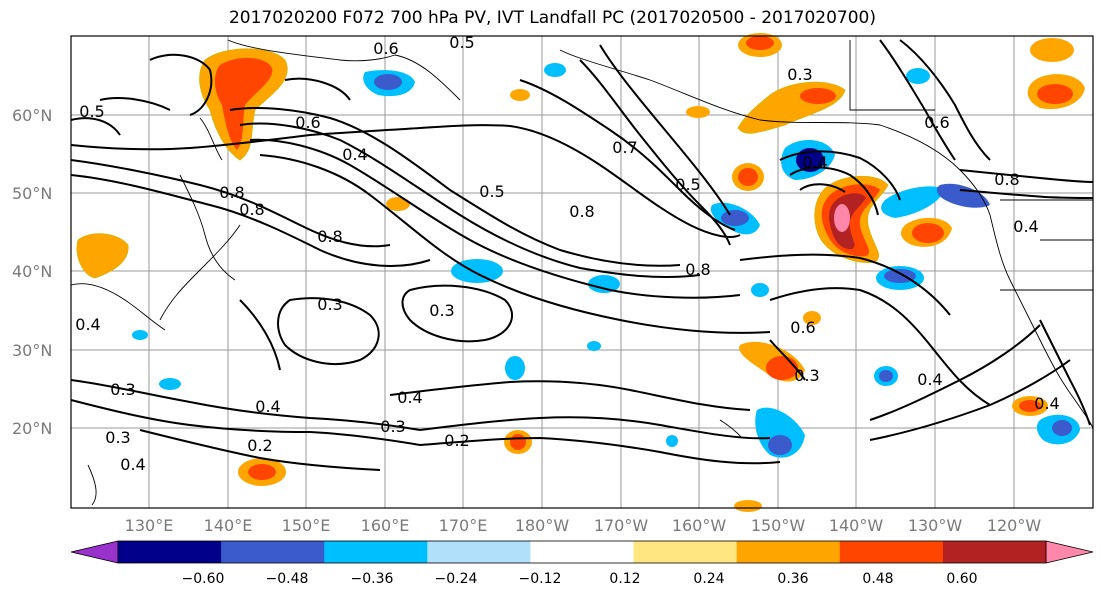 This screenshot has height=601, width=1105. I want to click on lon-label: 140°E, so click(228, 525).